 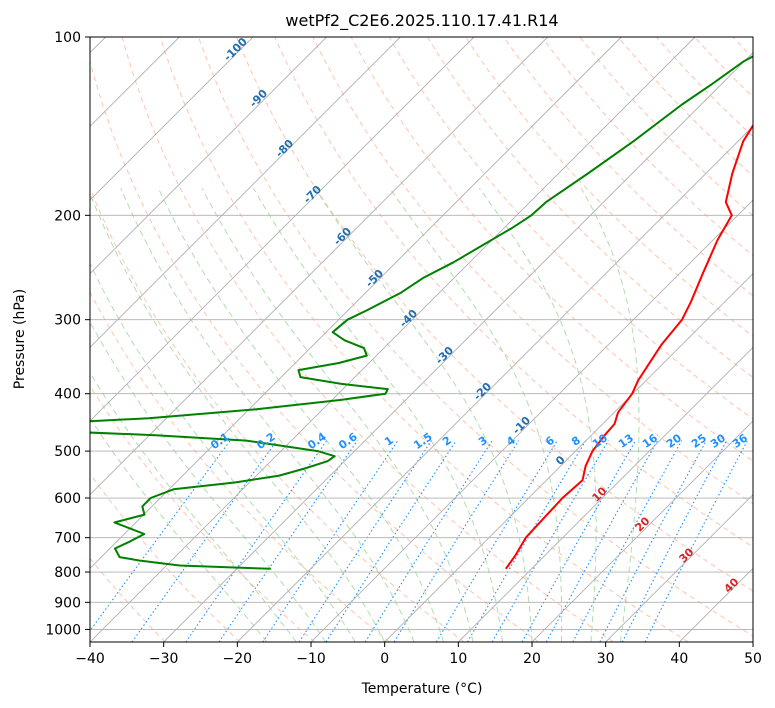 What do you see at coordinates (421, 21) in the screenshot?
I see `chart-title: wetPf2_C2E6.2025.110.17.41.R14` at bounding box center [421, 21].